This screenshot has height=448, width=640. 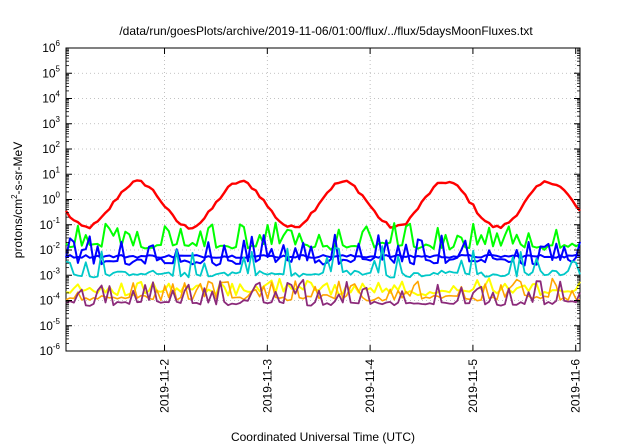 I want to click on y-tick-label: 10⁻⁴, so click(x=50, y=300).